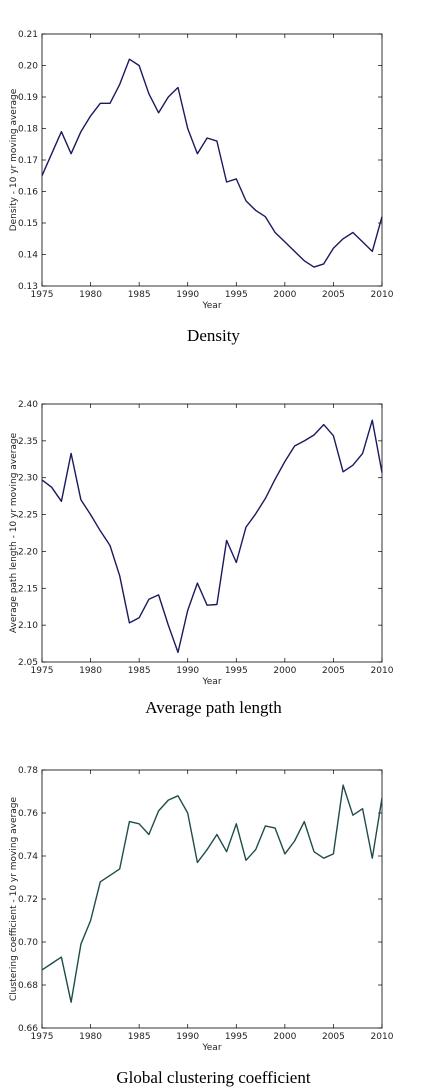 The height and width of the screenshot is (1091, 427). What do you see at coordinates (28, 552) in the screenshot?
I see `y-tick-label: 2.20` at bounding box center [28, 552].